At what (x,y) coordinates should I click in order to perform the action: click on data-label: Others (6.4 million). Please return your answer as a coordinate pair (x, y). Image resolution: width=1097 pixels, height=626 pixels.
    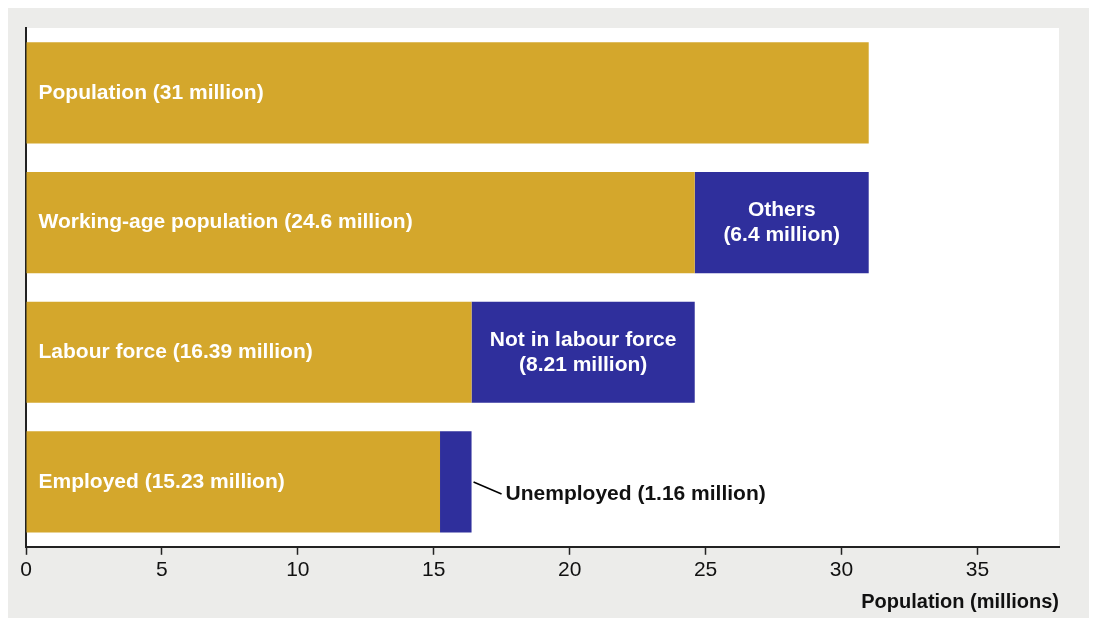
    Looking at the image, I should click on (782, 220).